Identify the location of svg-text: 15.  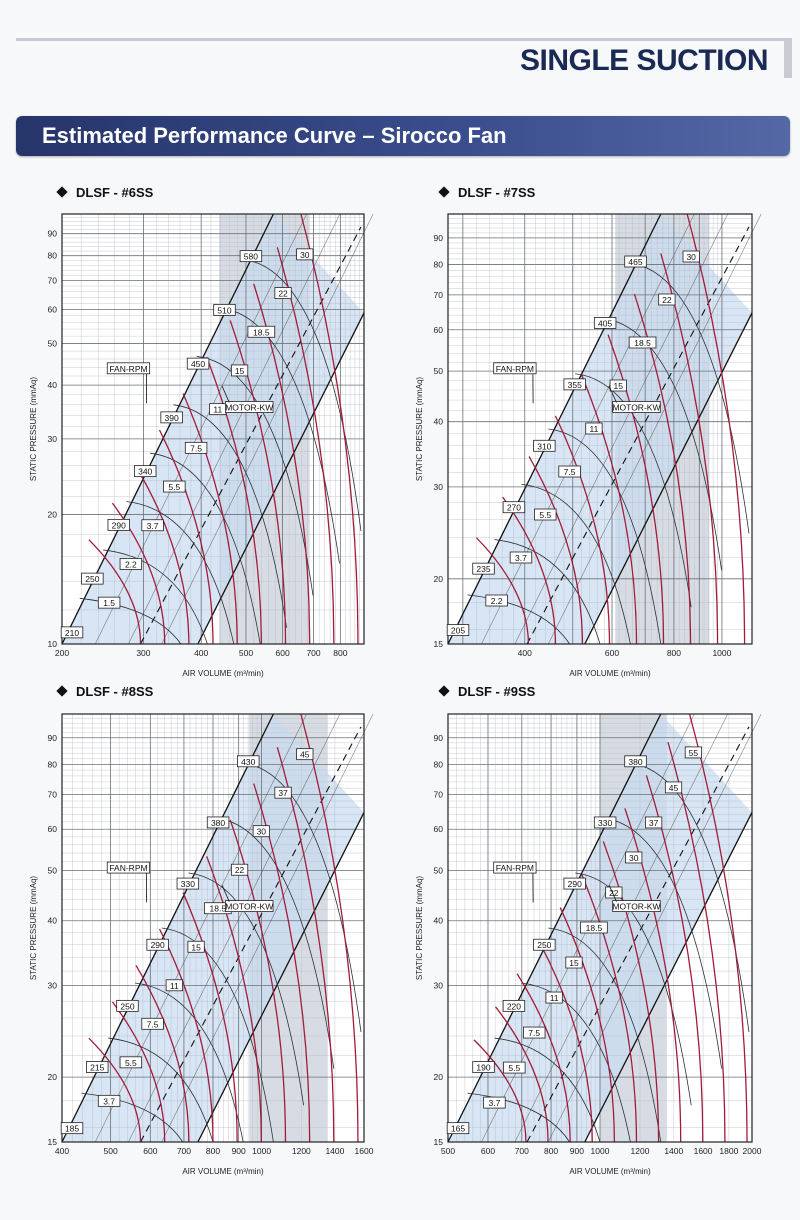
(240, 371).